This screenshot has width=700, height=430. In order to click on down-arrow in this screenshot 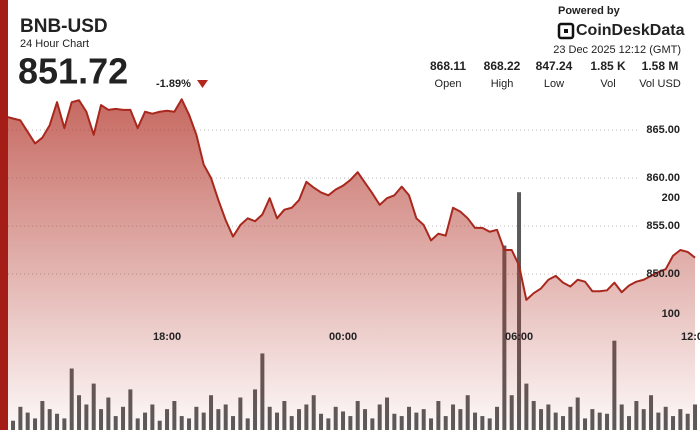, I will do `click(202, 84)`.